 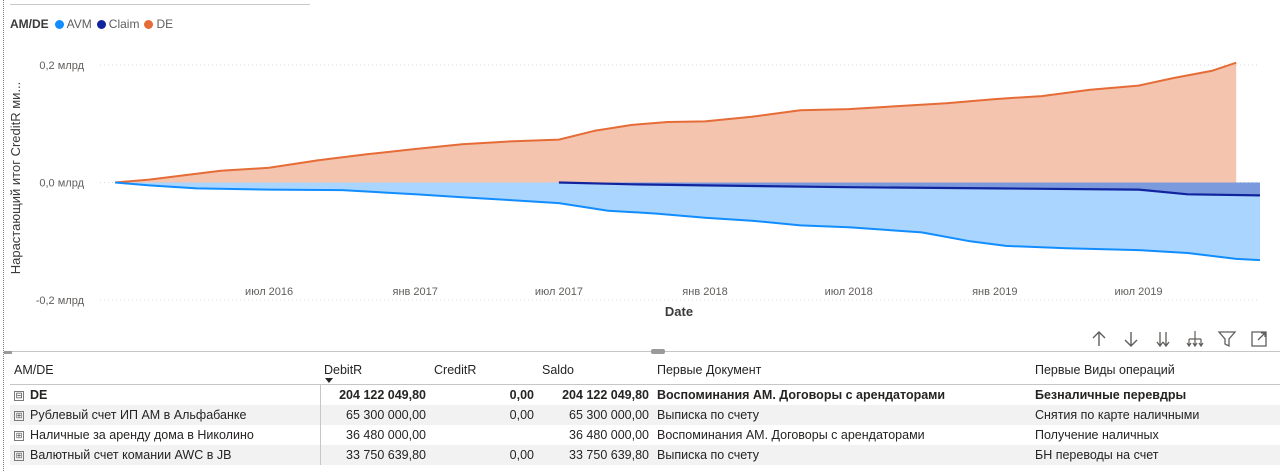 I want to click on row-label: DE, so click(x=39, y=395).